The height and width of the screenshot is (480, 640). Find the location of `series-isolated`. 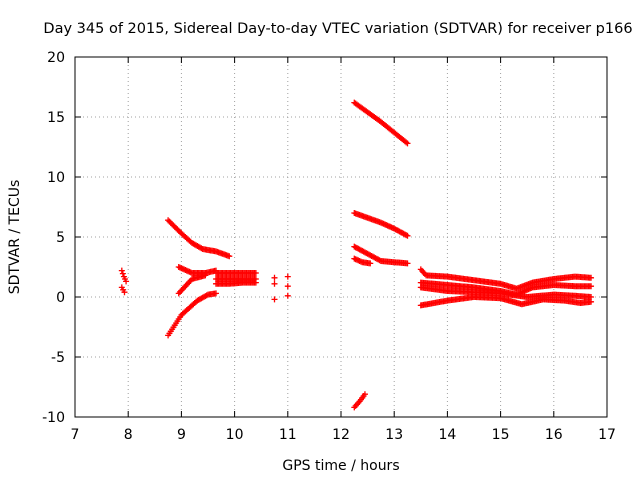

series-isolated is located at coordinates (281, 288).